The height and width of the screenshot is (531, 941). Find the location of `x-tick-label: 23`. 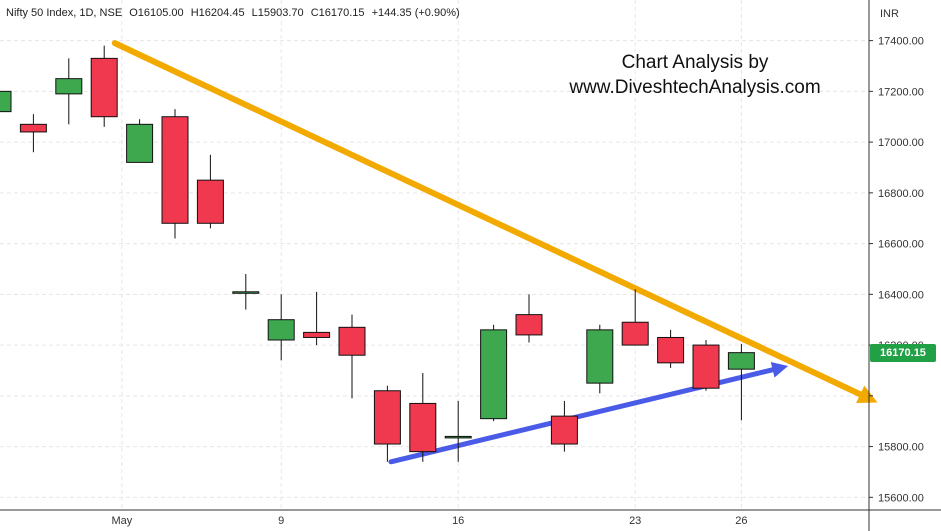

x-tick-label: 23 is located at coordinates (635, 521).